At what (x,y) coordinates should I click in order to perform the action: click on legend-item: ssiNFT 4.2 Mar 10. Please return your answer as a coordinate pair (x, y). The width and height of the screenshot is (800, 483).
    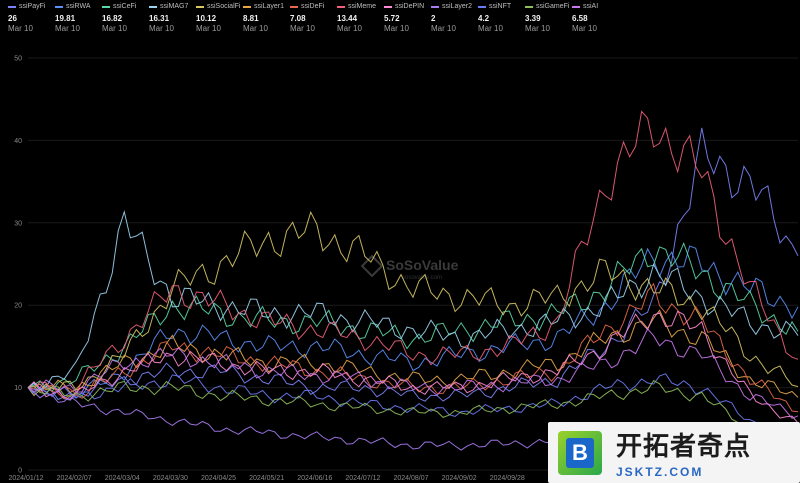
    Looking at the image, I should click on (508, 18).